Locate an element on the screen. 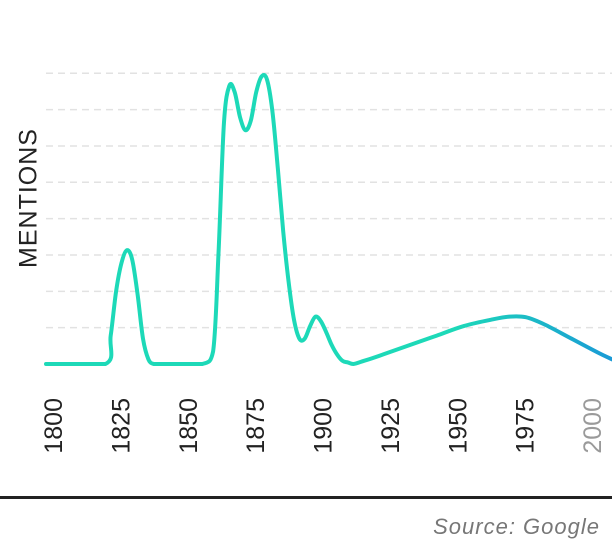 Image resolution: width=612 pixels, height=544 pixels. x-tick-label: 1850 is located at coordinates (189, 426).